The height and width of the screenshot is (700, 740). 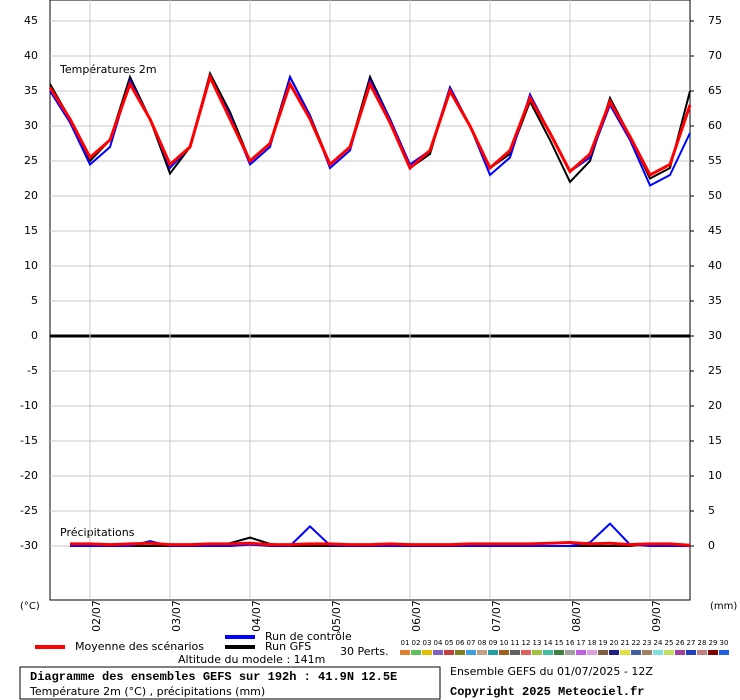 I want to click on y2-tick-label: 20, so click(x=715, y=405).